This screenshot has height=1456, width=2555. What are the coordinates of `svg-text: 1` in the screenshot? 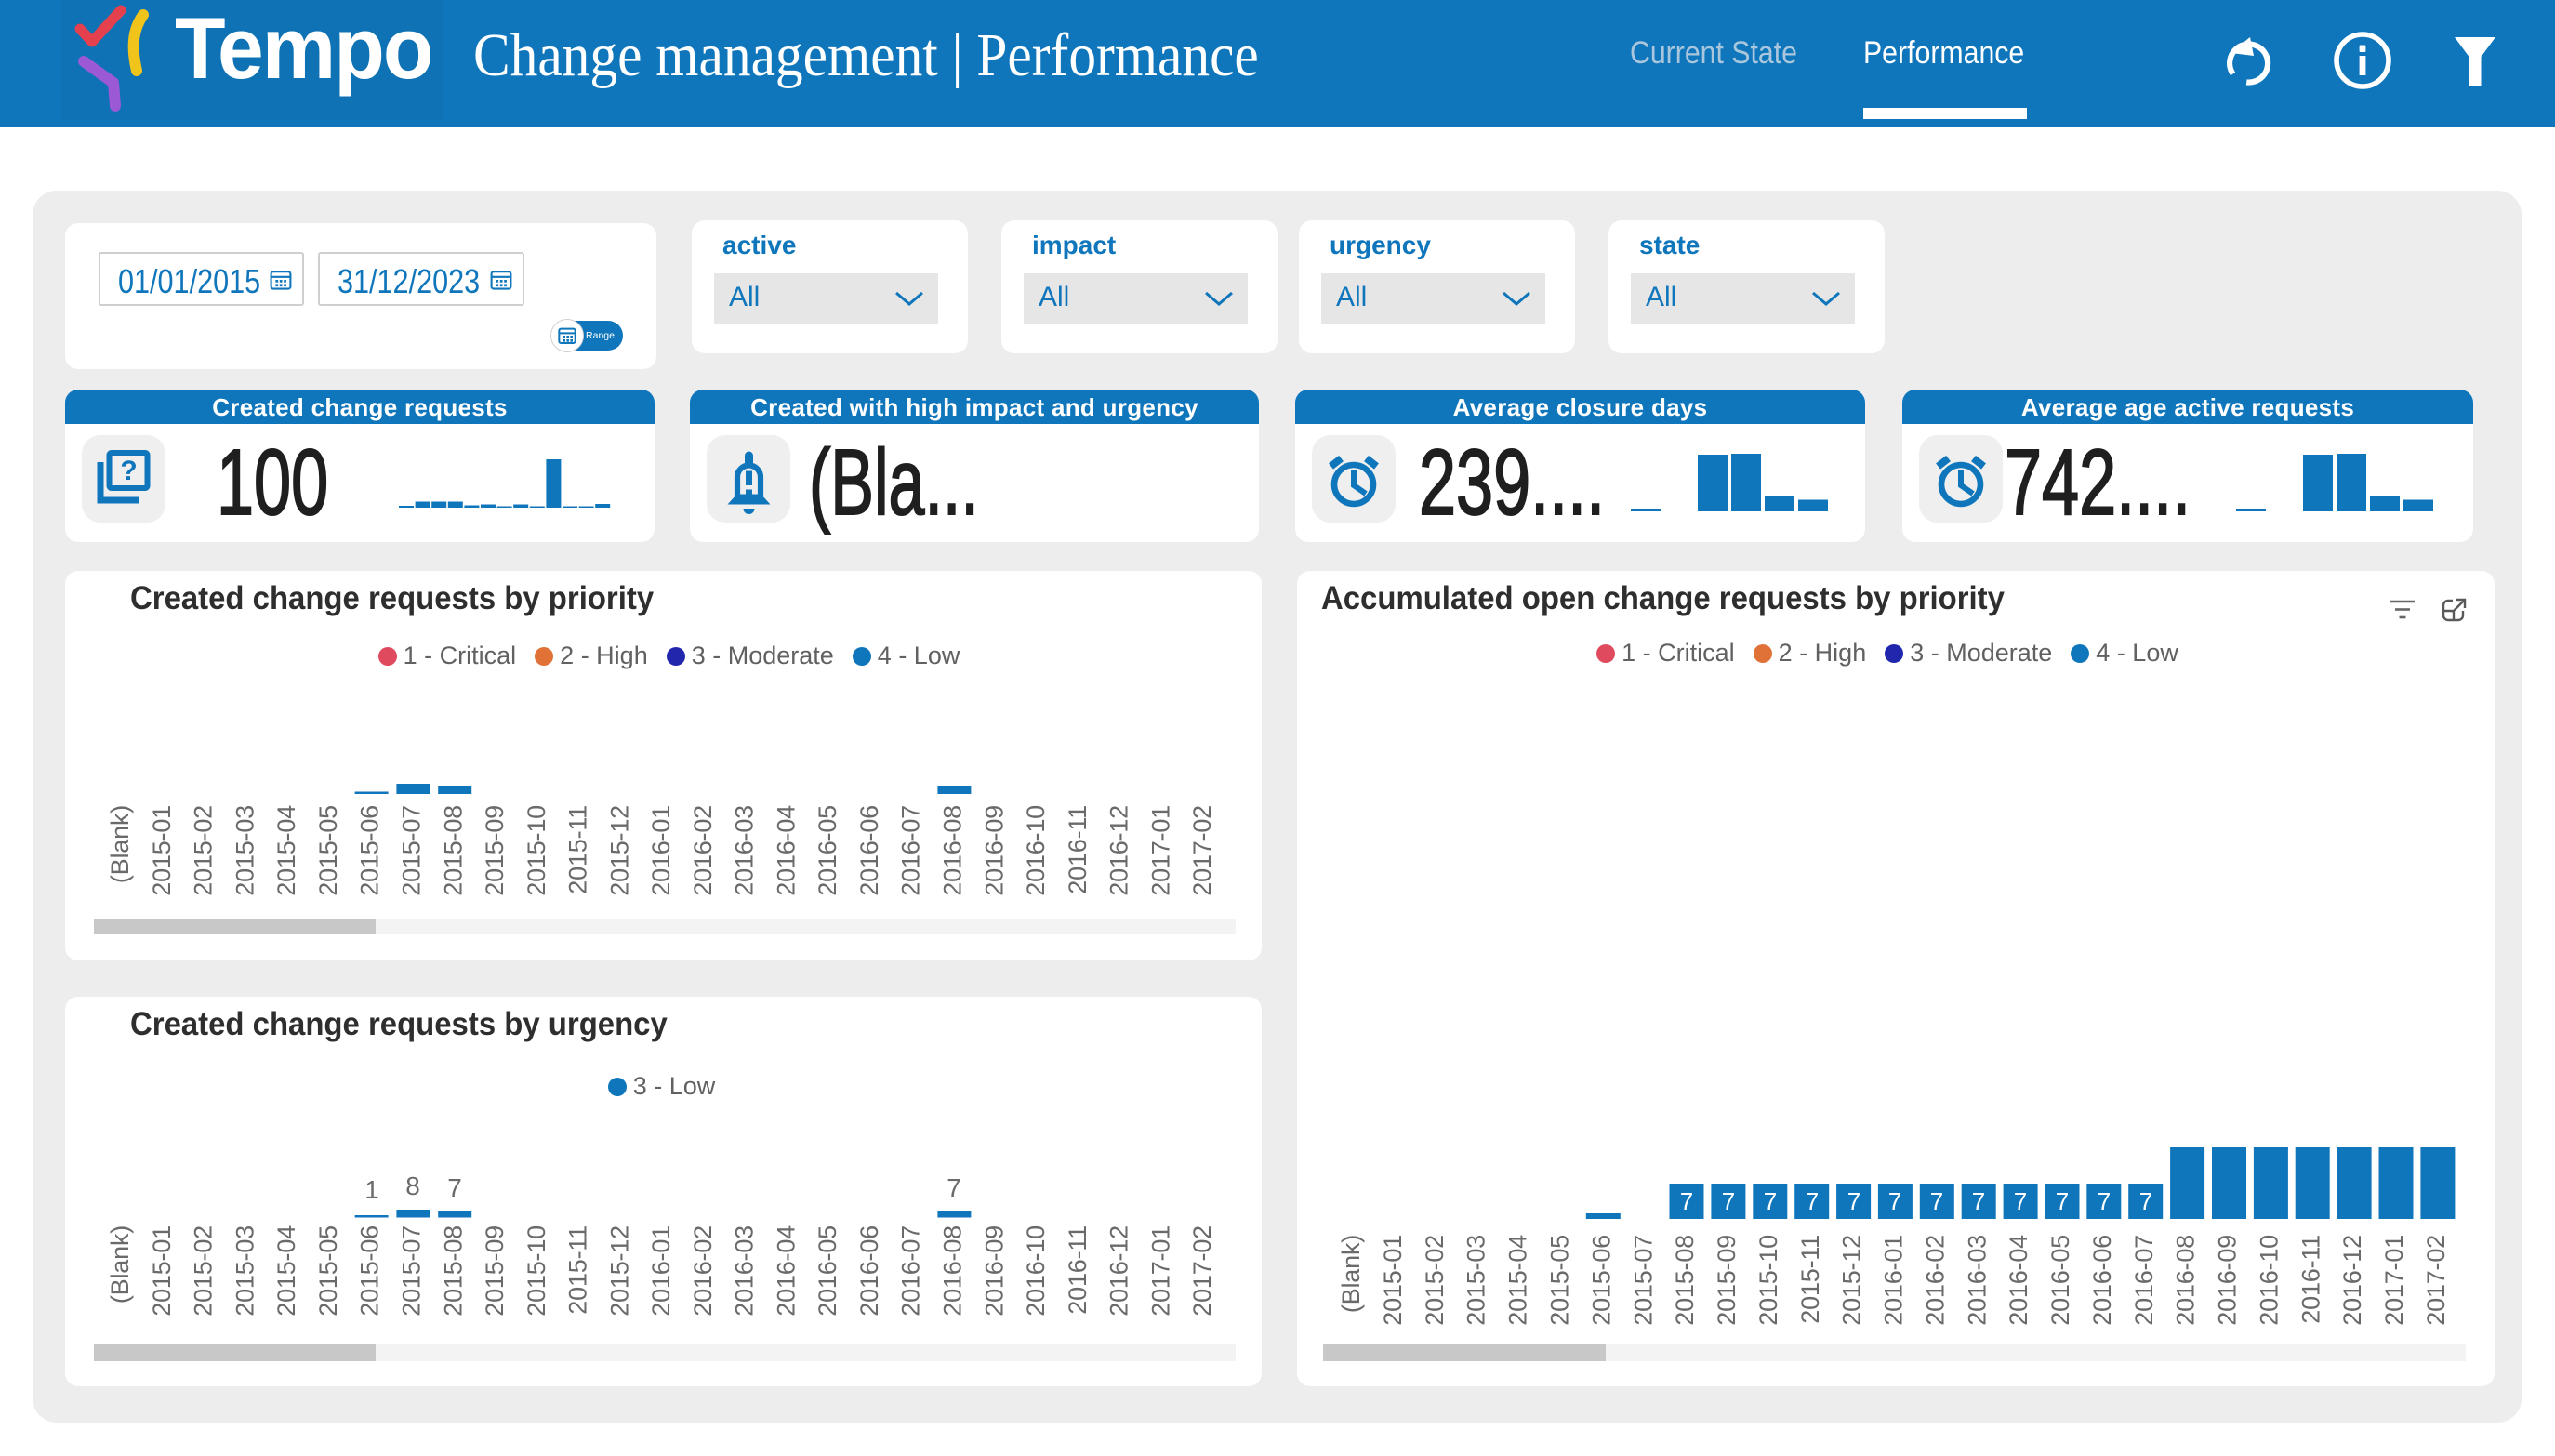 It's located at (371, 1189).